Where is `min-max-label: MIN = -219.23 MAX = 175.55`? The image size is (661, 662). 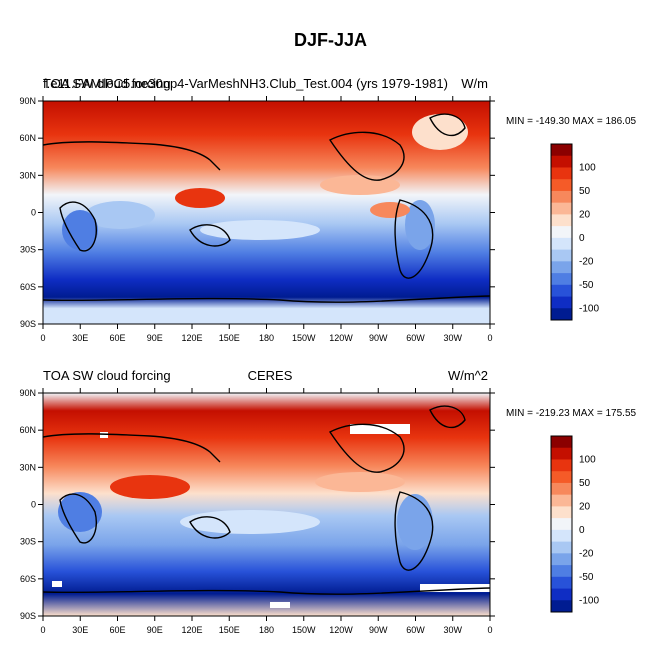
min-max-label: MIN = -219.23 MAX = 175.55 is located at coordinates (571, 413).